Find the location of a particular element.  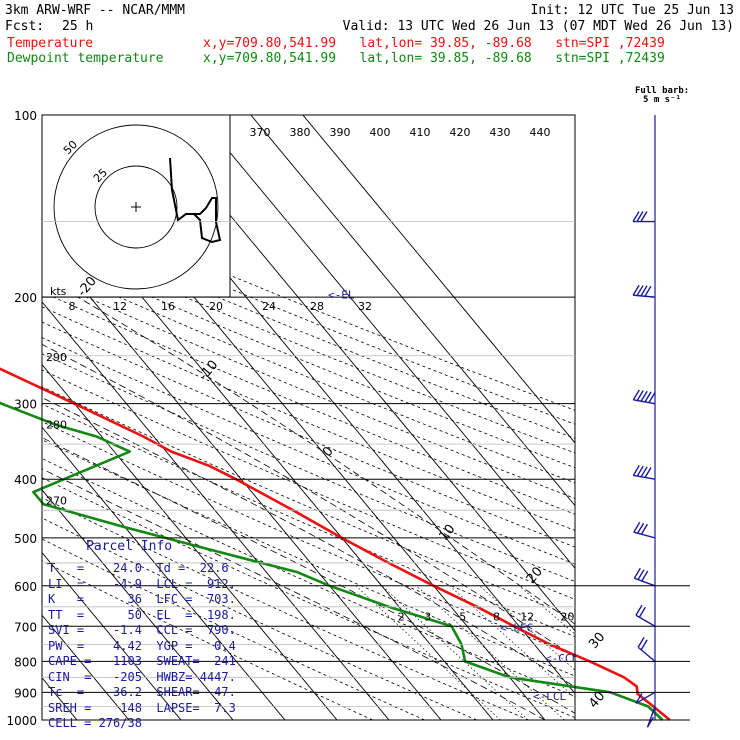

model-title: 3km ARW-WRF -- NCAR/MMM is located at coordinates (95, 10).